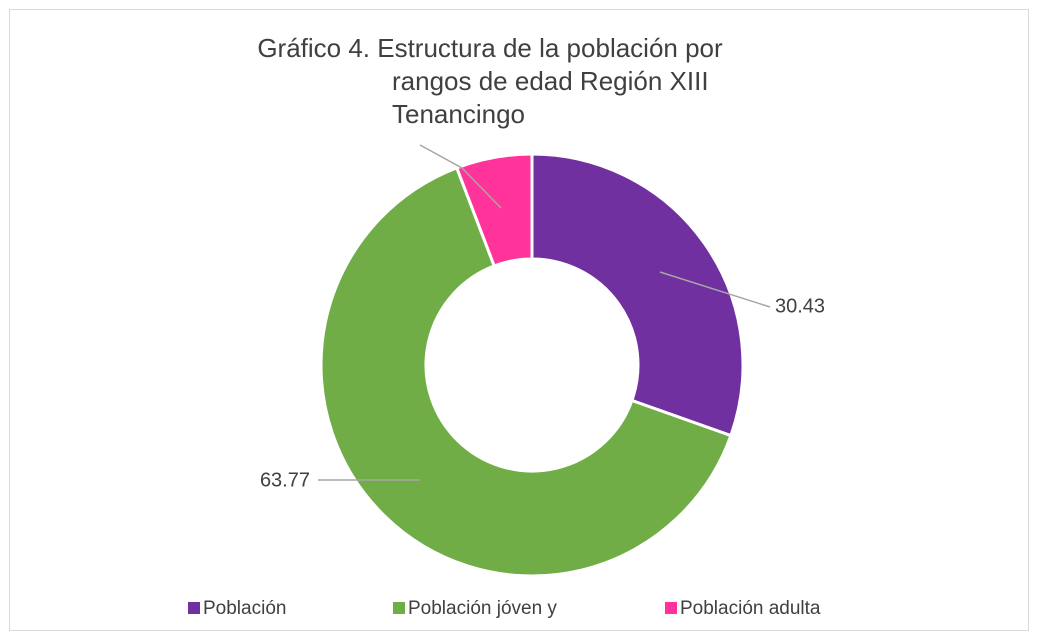 This screenshot has width=1039, height=641. Describe the element at coordinates (800, 306) in the screenshot. I see `data-label: 30.43` at that location.